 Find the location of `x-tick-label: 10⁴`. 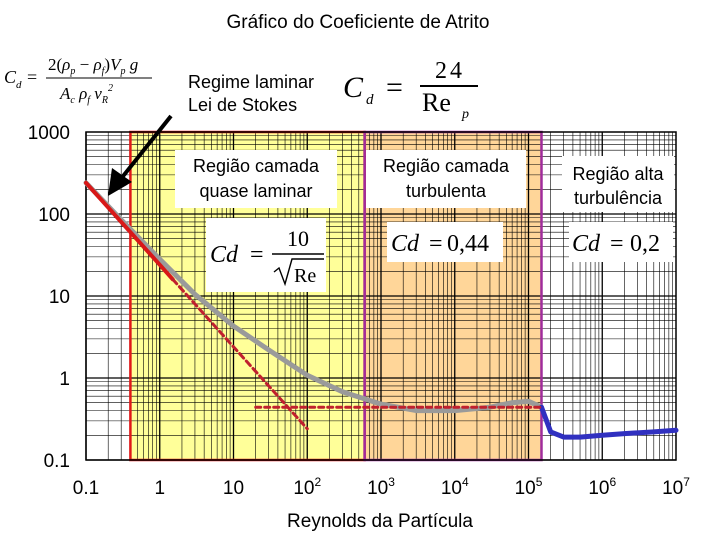

x-tick-label: 10⁴ is located at coordinates (455, 487).